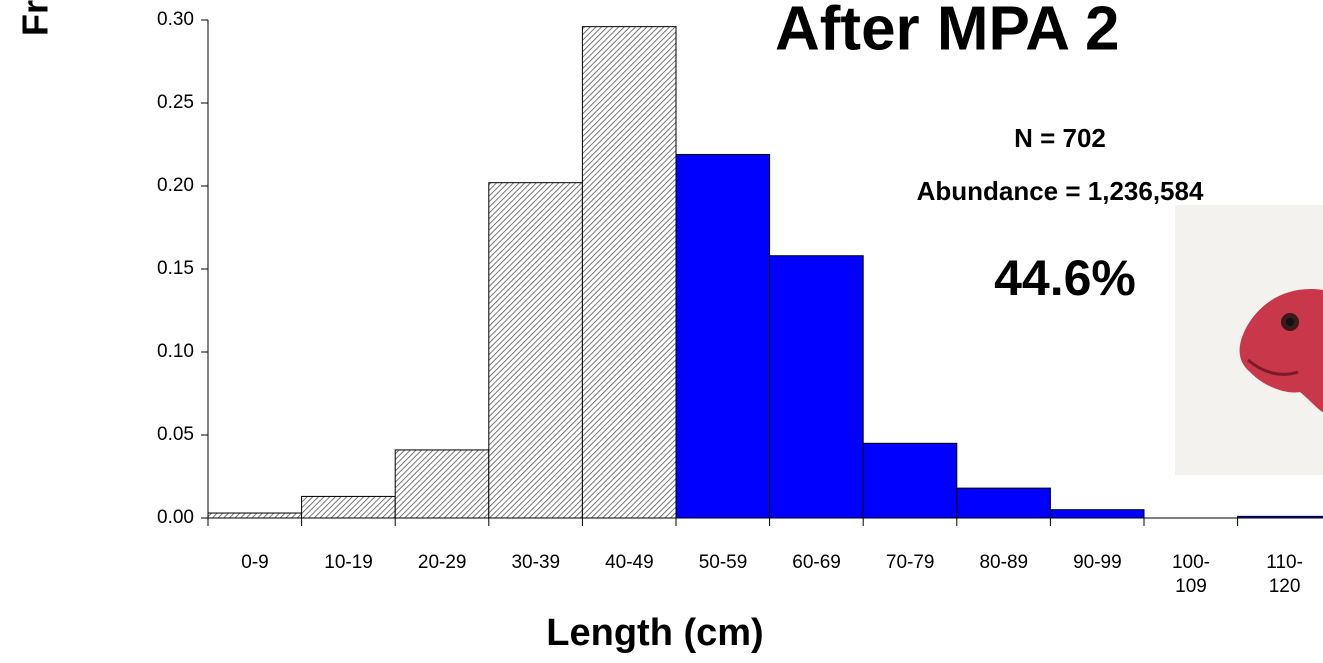 This screenshot has width=1323, height=663. Describe the element at coordinates (1097, 562) in the screenshot. I see `x-tick-label: 90-99` at that location.